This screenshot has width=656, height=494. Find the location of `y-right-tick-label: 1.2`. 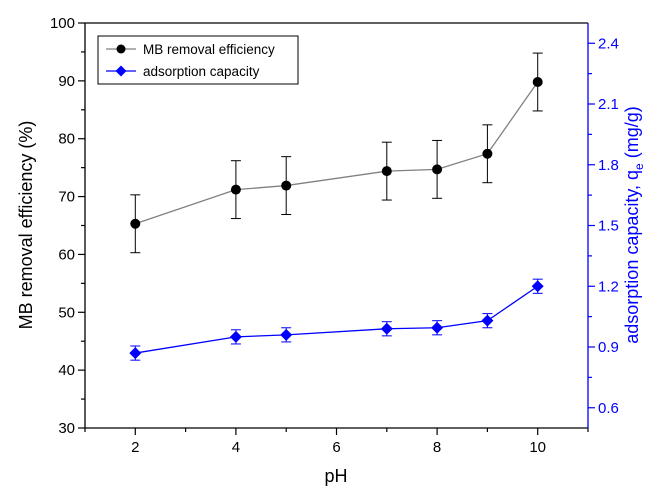

y-right-tick-label: 1.2 is located at coordinates (608, 286).